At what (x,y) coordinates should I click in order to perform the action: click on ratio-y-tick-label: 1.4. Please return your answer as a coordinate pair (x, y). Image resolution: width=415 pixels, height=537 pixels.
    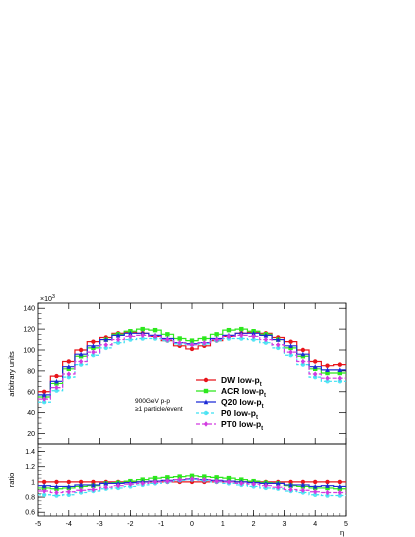
    Looking at the image, I should click on (30, 452).